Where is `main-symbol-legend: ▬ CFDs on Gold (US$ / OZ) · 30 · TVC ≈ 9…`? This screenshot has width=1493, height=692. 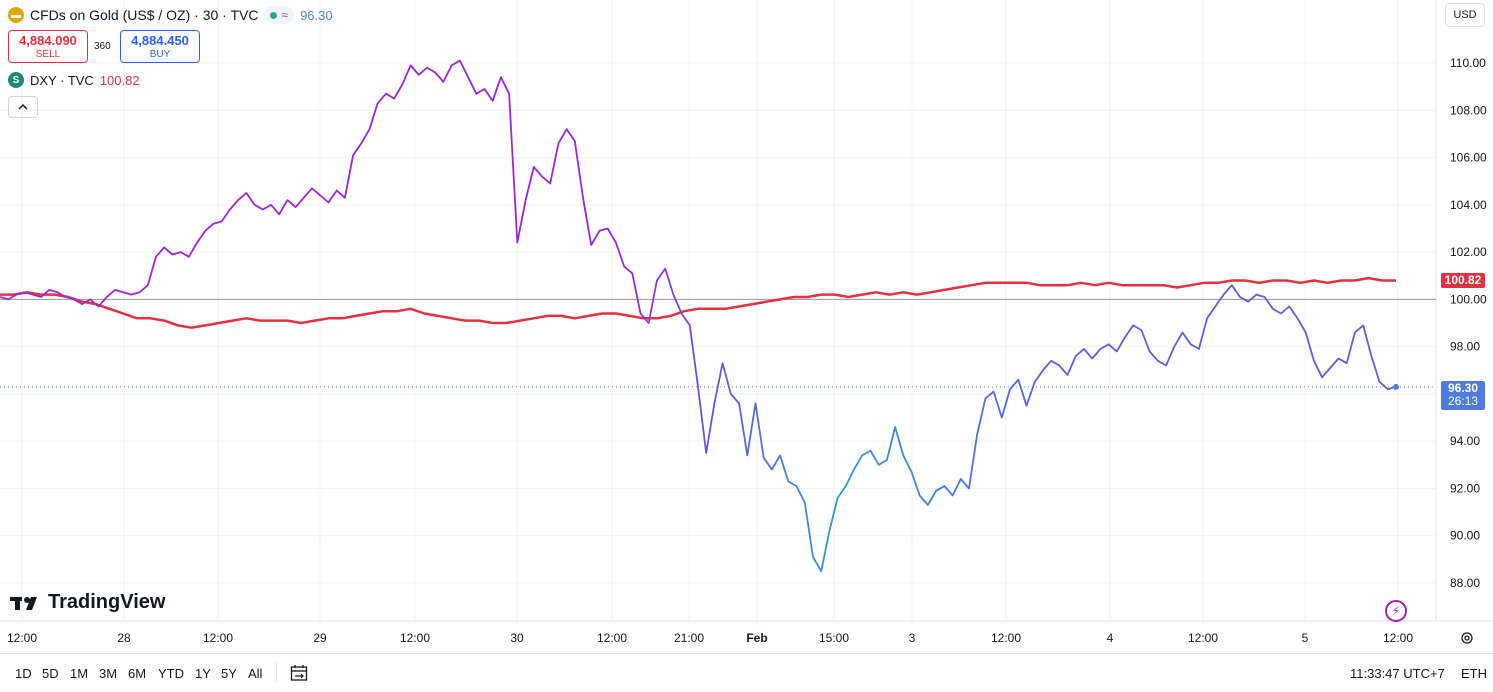
main-symbol-legend: ▬ CFDs on Gold (US$ / OZ) · 30 · TVC ≈ 9… is located at coordinates (170, 15).